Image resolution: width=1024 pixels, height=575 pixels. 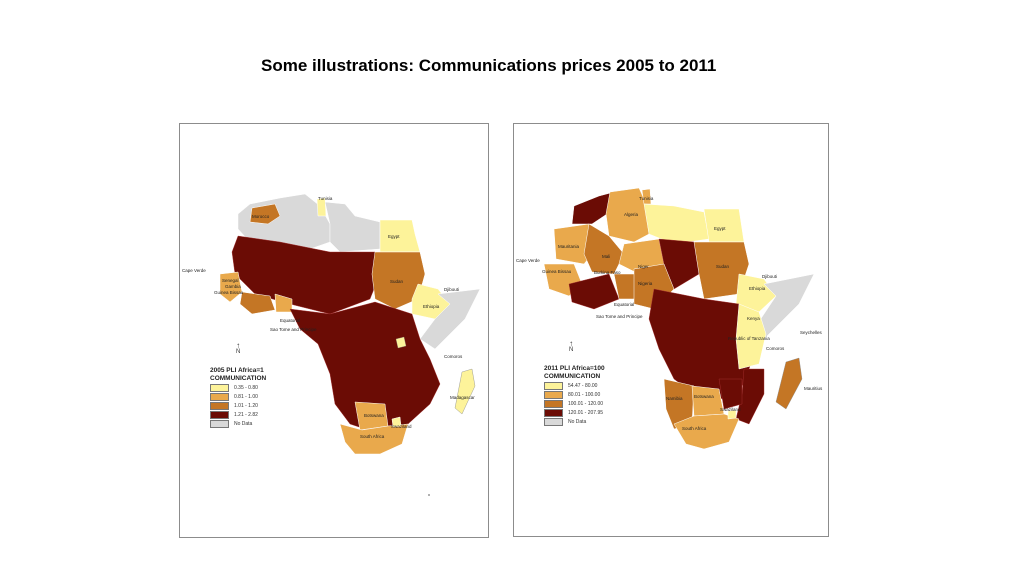 I want to click on country-label-nigeria: Nigeria, so click(x=645, y=283).